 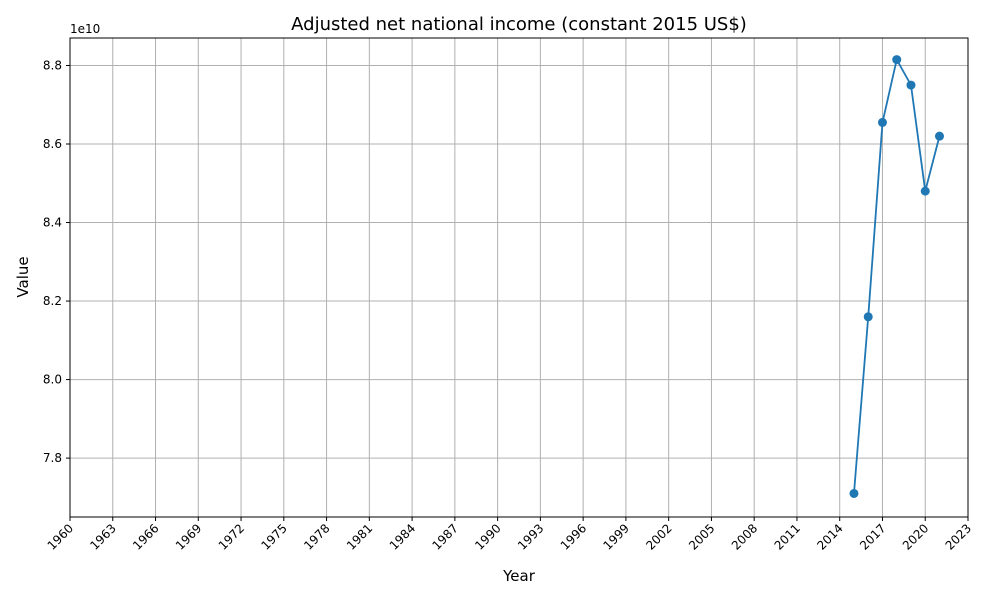 What do you see at coordinates (530, 536) in the screenshot?
I see `x-tick-label: 1993` at bounding box center [530, 536].